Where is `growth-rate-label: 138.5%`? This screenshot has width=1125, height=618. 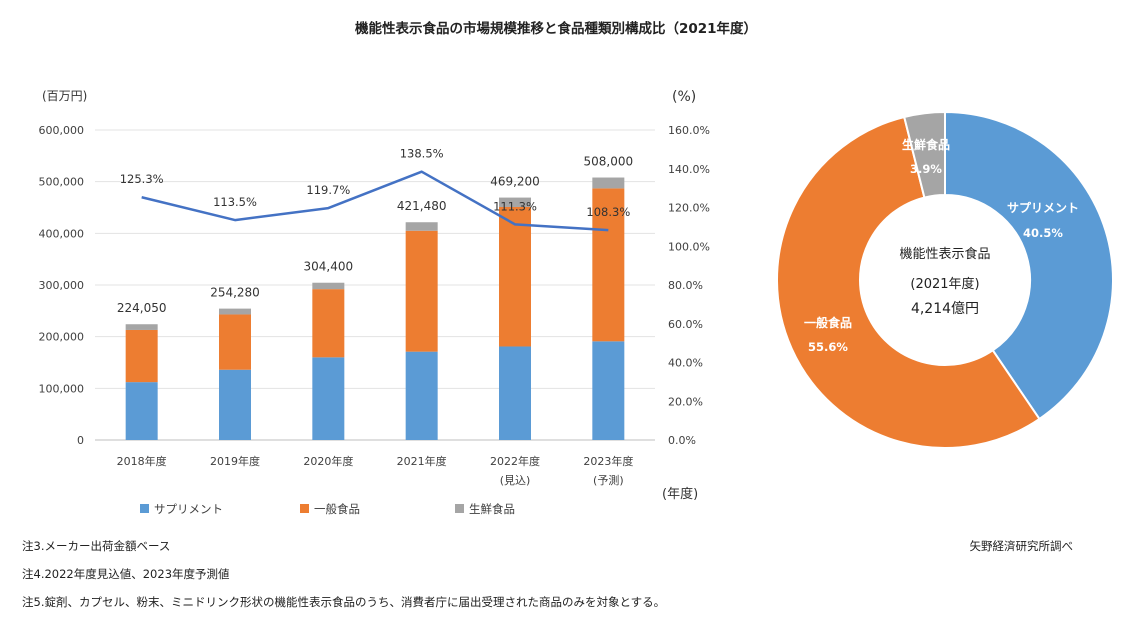
growth-rate-label: 138.5% is located at coordinates (422, 154).